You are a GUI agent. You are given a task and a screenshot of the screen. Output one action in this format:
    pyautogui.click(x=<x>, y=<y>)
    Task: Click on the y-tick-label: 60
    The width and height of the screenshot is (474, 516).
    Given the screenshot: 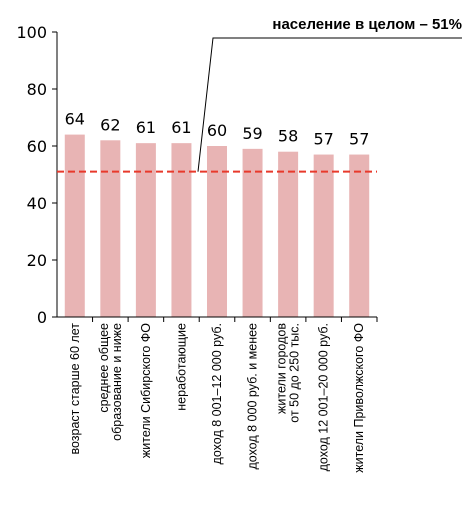 What is the action you would take?
    pyautogui.click(x=37, y=146)
    